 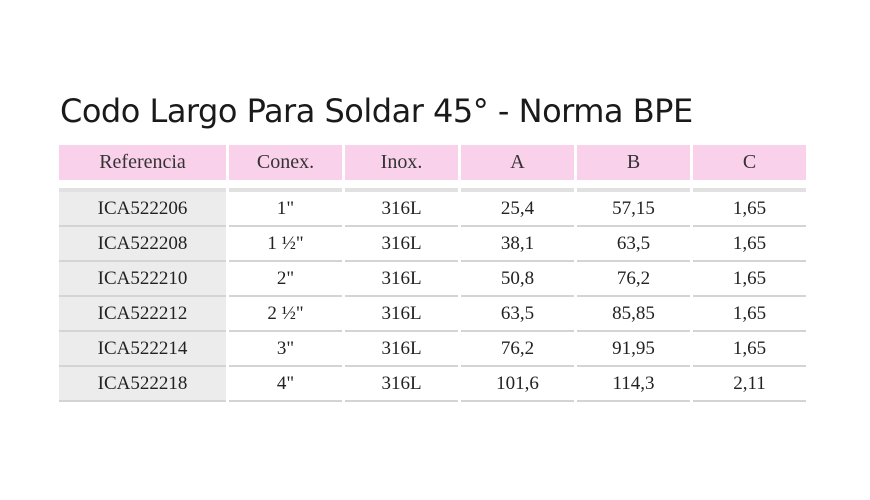 I want to click on cell-a: 50,8, so click(x=517, y=279).